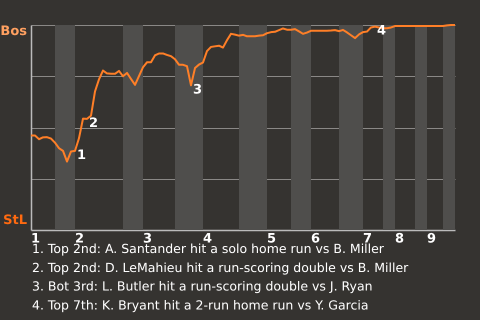 This screenshot has width=480, height=320. What do you see at coordinates (315, 239) in the screenshot?
I see `x-tick-label: 6` at bounding box center [315, 239].